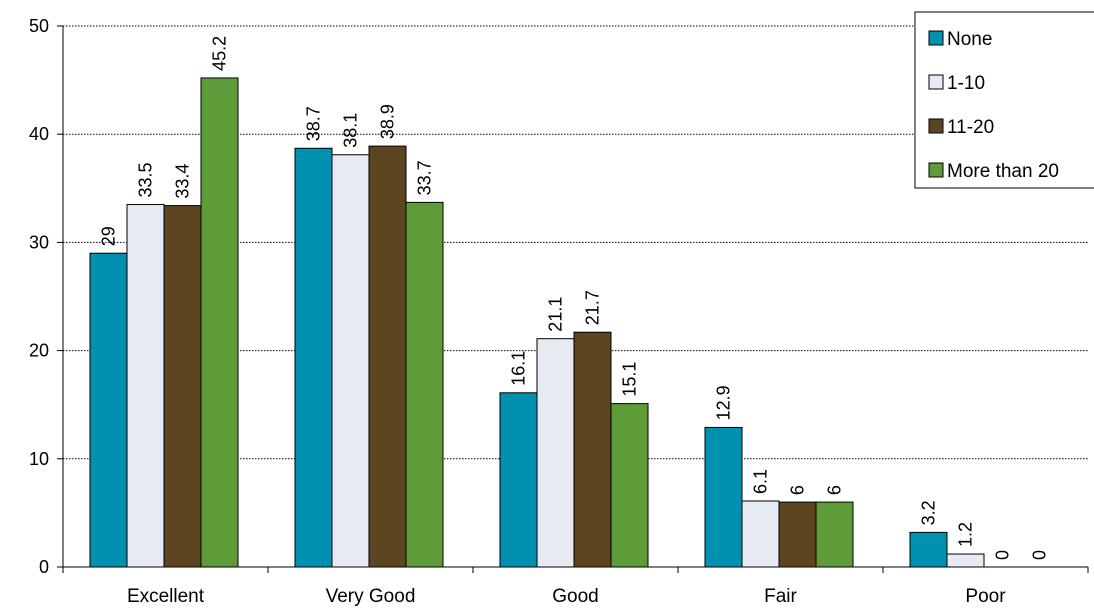 The height and width of the screenshot is (609, 1094). Describe the element at coordinates (575, 596) in the screenshot. I see `x-label-good: Good` at that location.